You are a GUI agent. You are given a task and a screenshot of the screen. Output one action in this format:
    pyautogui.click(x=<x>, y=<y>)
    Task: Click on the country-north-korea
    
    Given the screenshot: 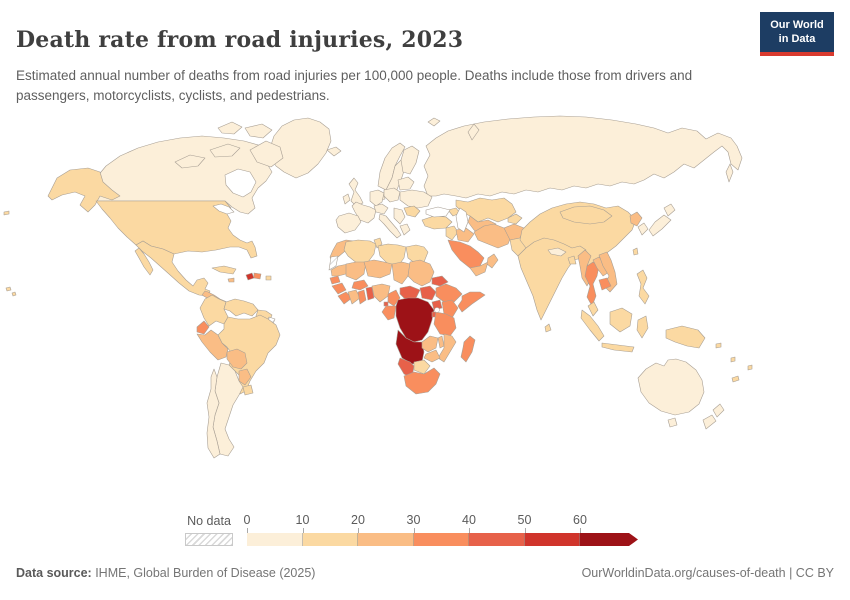 What is the action you would take?
    pyautogui.click(x=636, y=219)
    